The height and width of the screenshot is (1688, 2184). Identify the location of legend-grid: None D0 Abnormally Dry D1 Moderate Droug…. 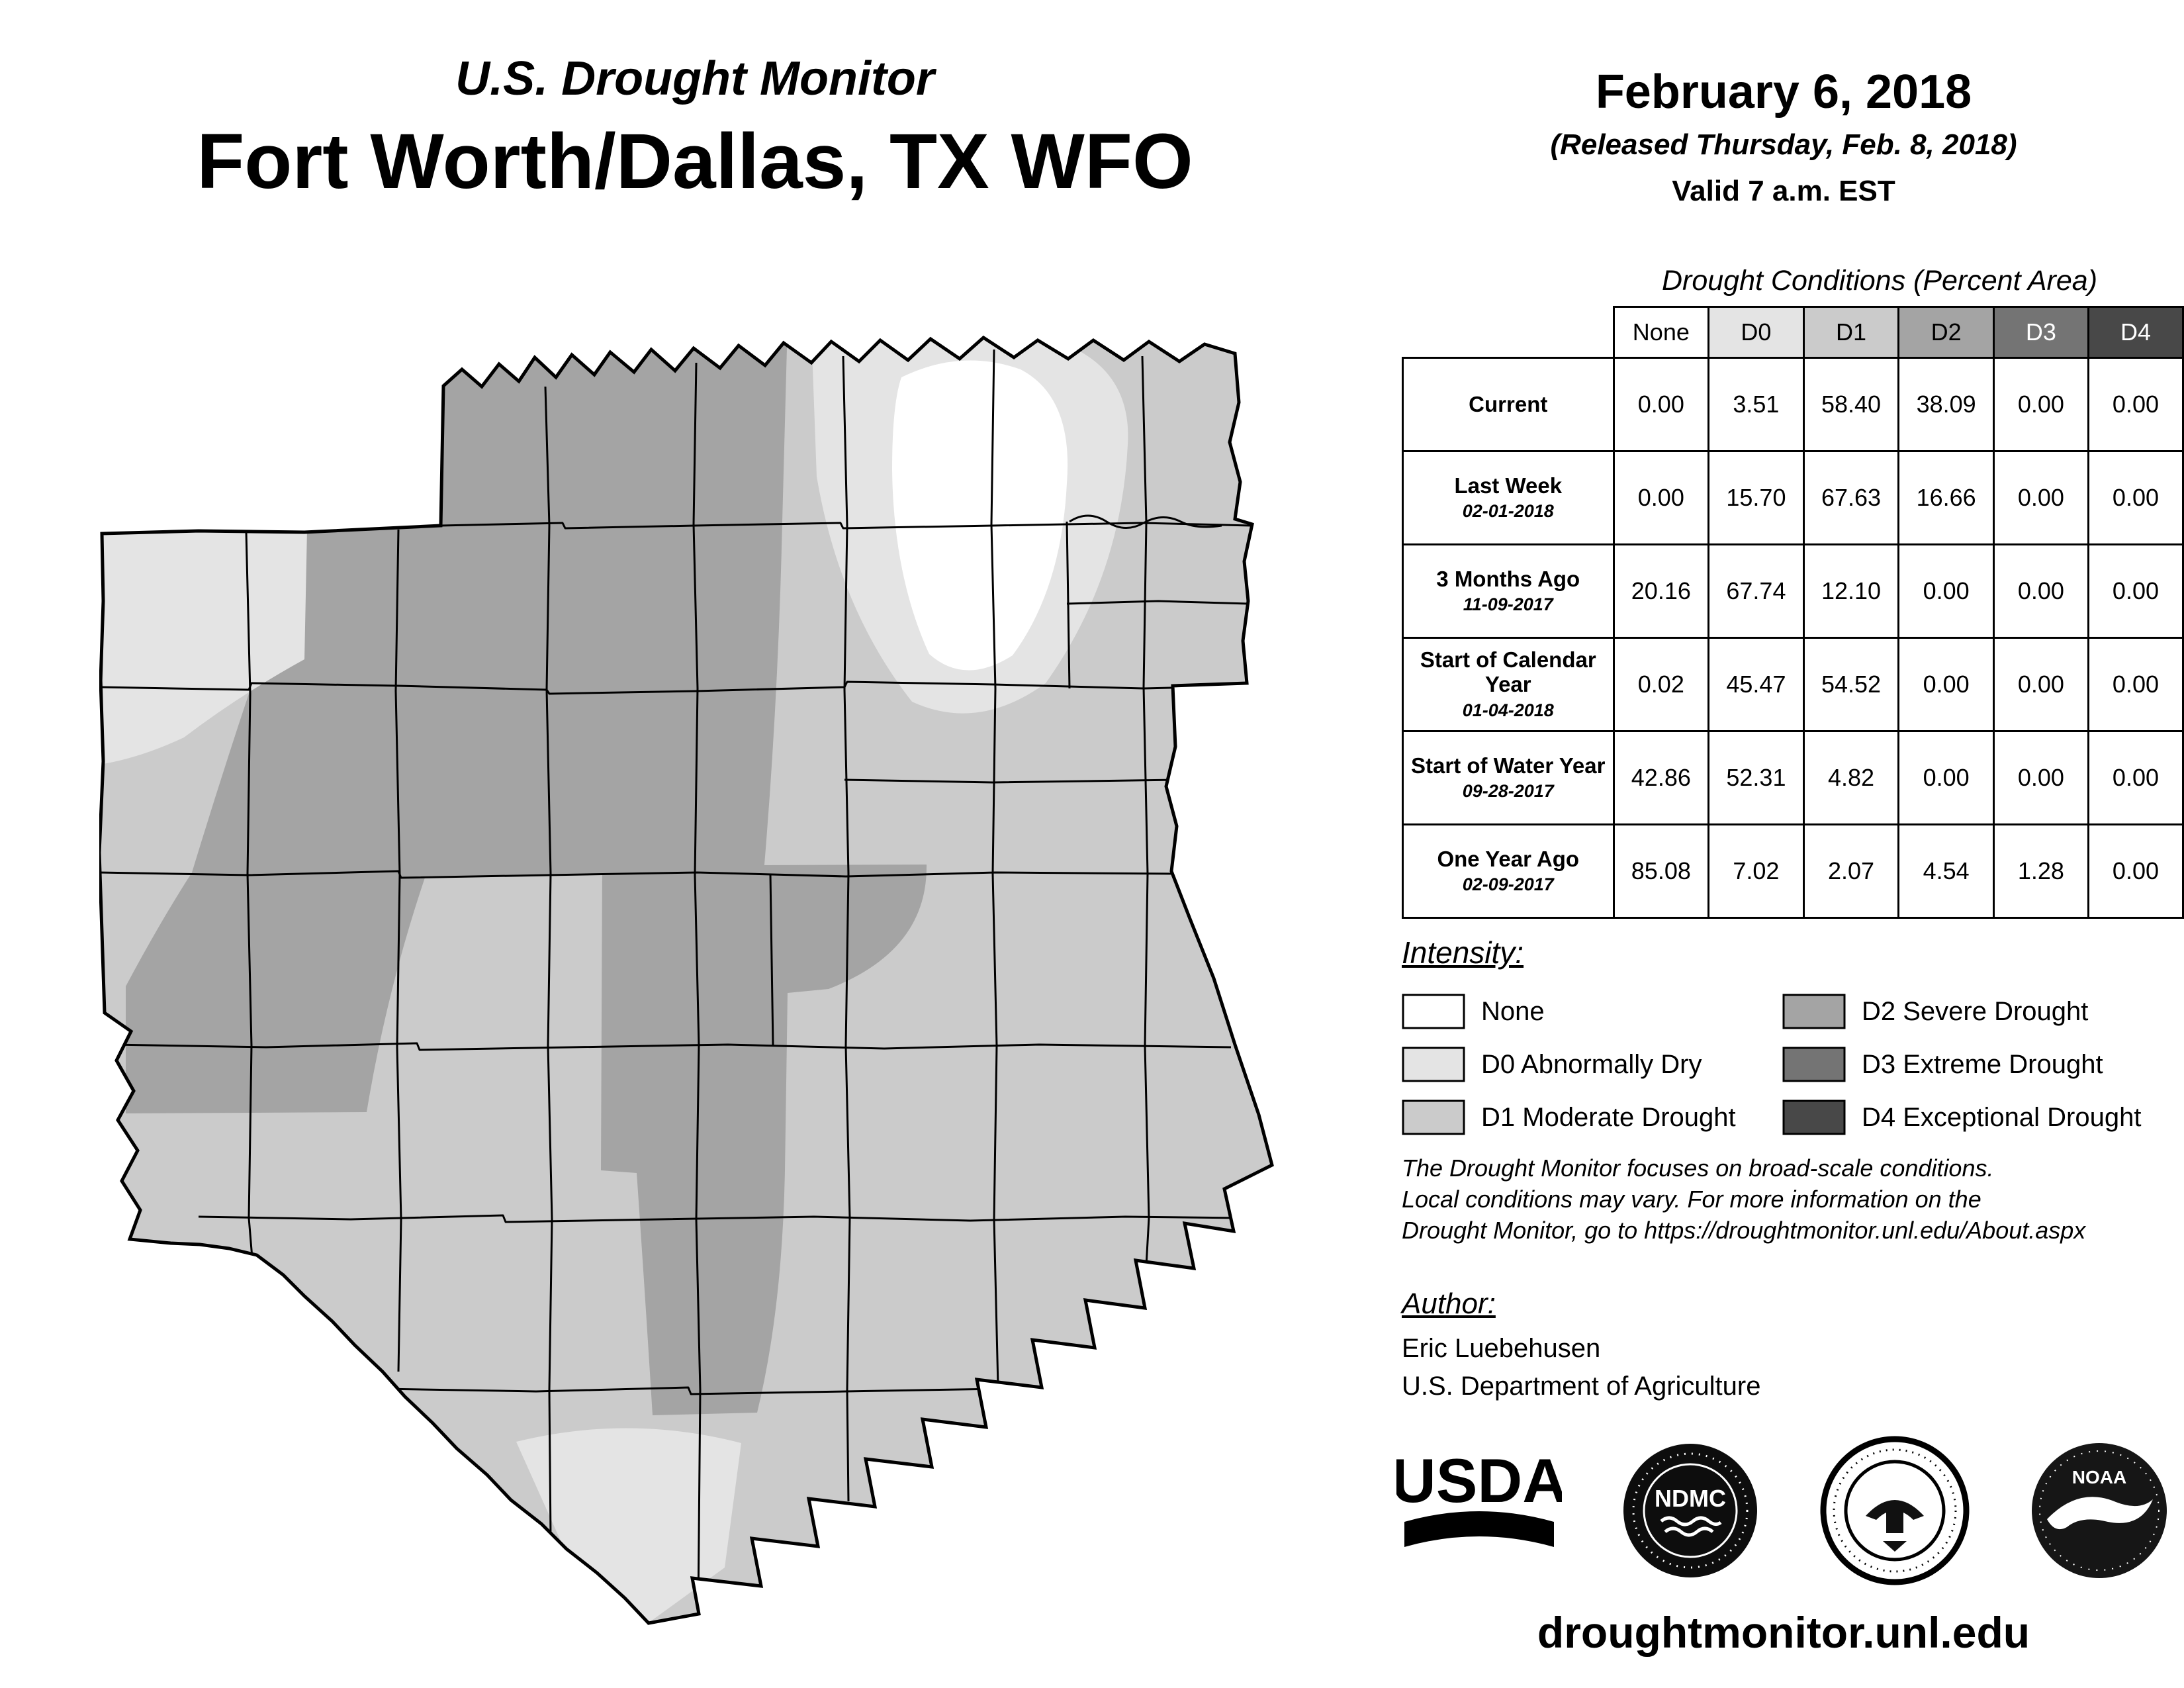
(1793, 1064).